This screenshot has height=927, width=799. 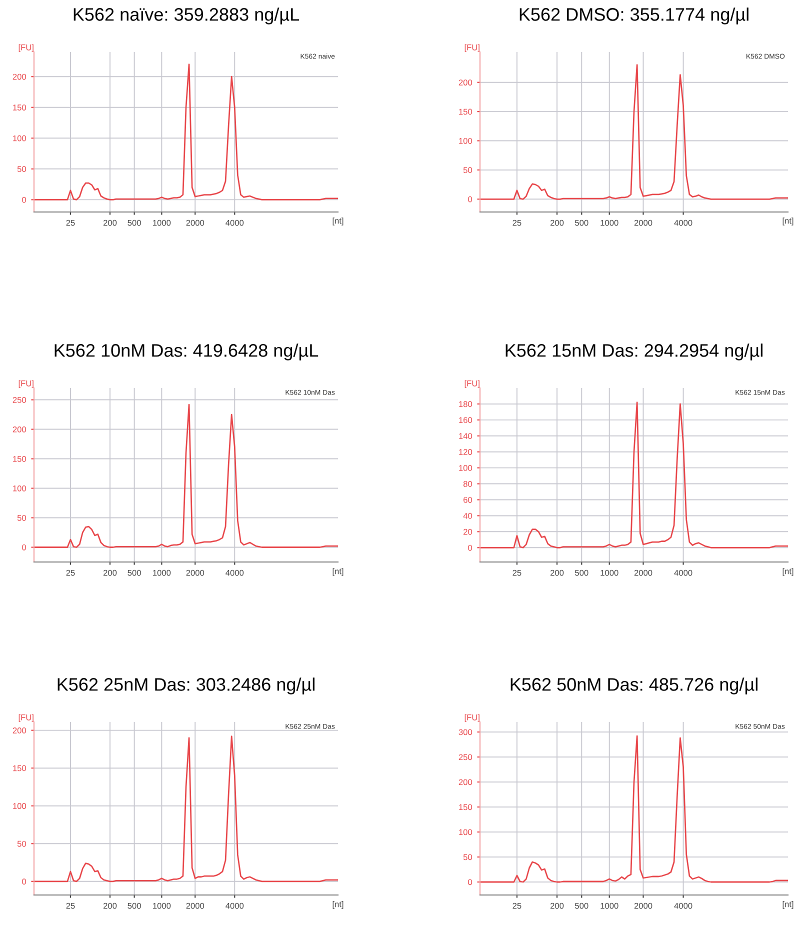 What do you see at coordinates (467, 515) in the screenshot?
I see `y-tick-label: 40` at bounding box center [467, 515].